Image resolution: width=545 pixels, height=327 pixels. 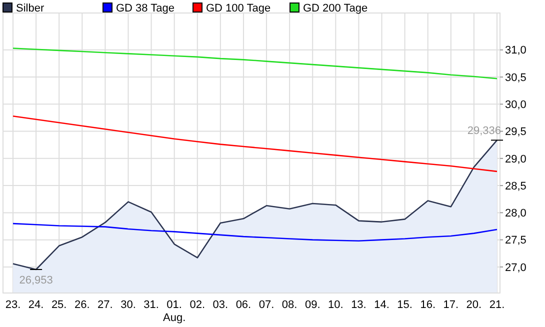 What do you see at coordinates (244, 305) in the screenshot?
I see `x-tick-label: 06.` at bounding box center [244, 305].